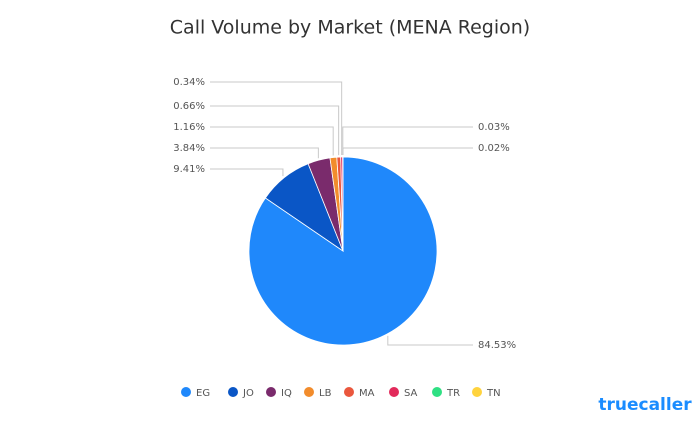 The image size is (700, 429). What do you see at coordinates (325, 393) in the screenshot?
I see `legend-label: LB` at bounding box center [325, 393].